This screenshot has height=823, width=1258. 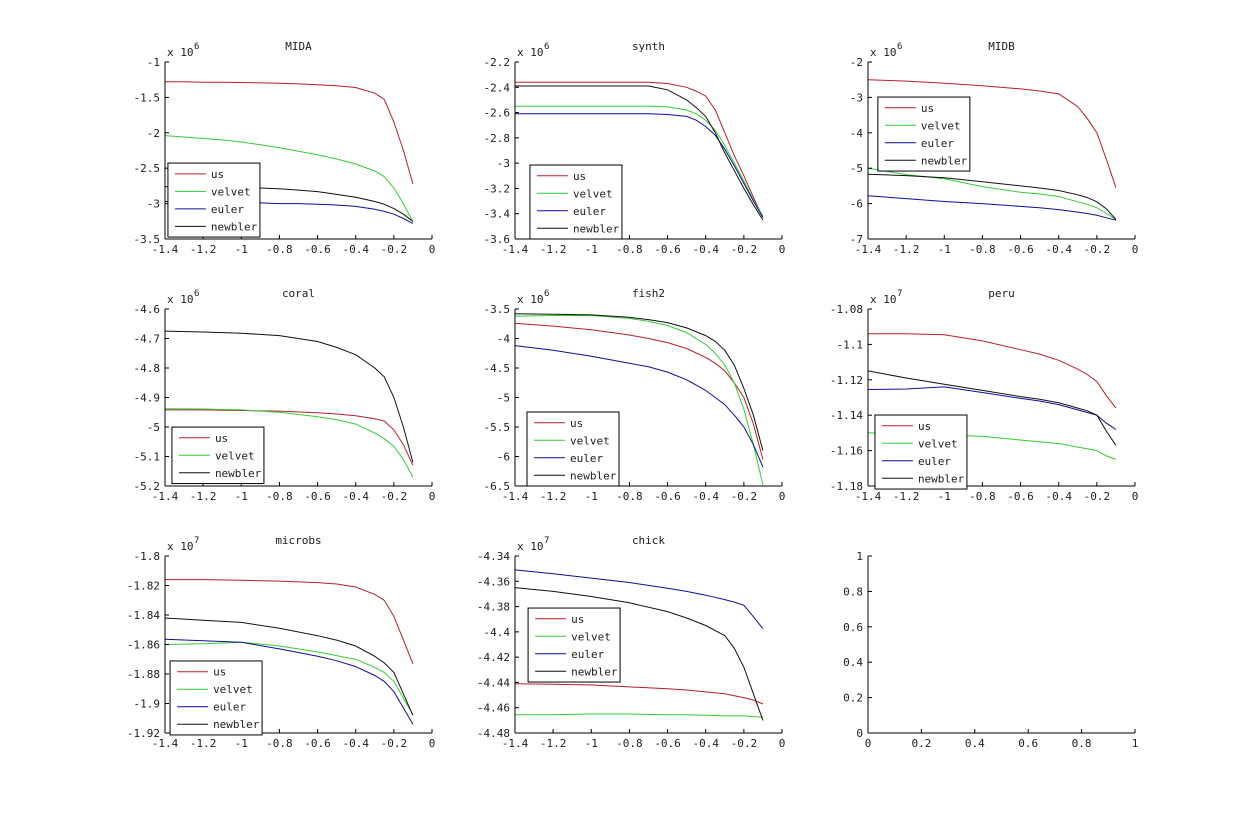 I want to click on y-tick-label: -1.86, so click(x=143, y=645).